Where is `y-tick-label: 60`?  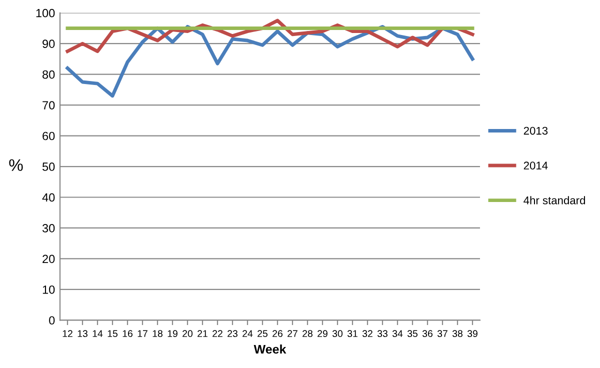
y-tick-label: 60 is located at coordinates (48, 136).